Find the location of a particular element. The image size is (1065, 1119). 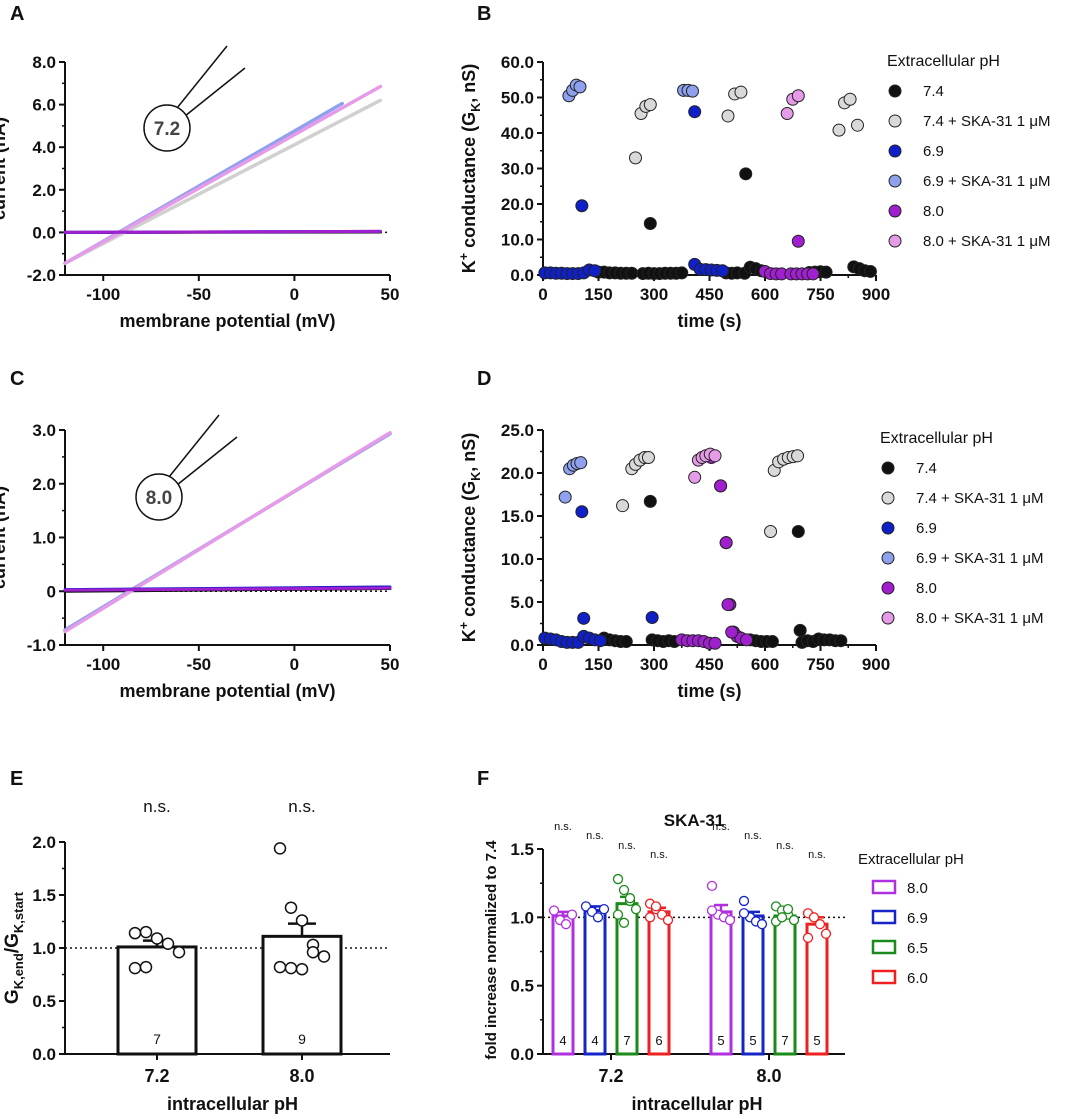

y-axis-label: K+ conductance (GK, nS) is located at coordinates (470, 538).